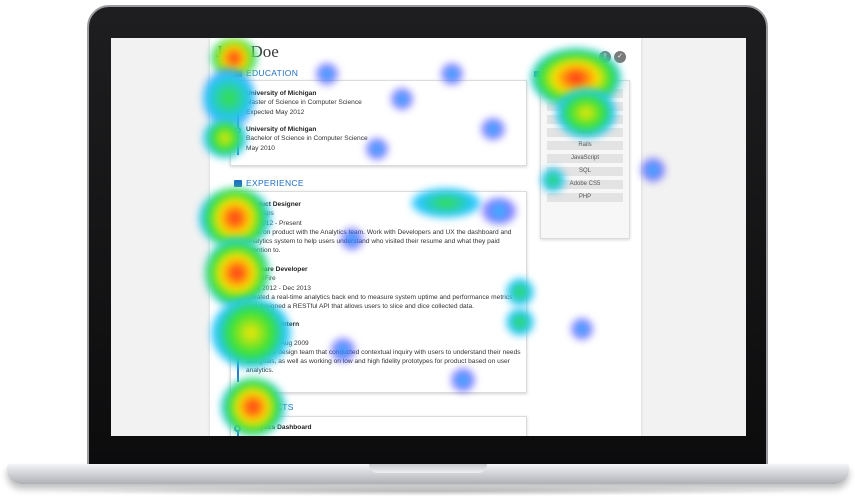 This screenshot has width=855, height=501. I want to click on projects-card: Analytics Dashboard, so click(378, 426).